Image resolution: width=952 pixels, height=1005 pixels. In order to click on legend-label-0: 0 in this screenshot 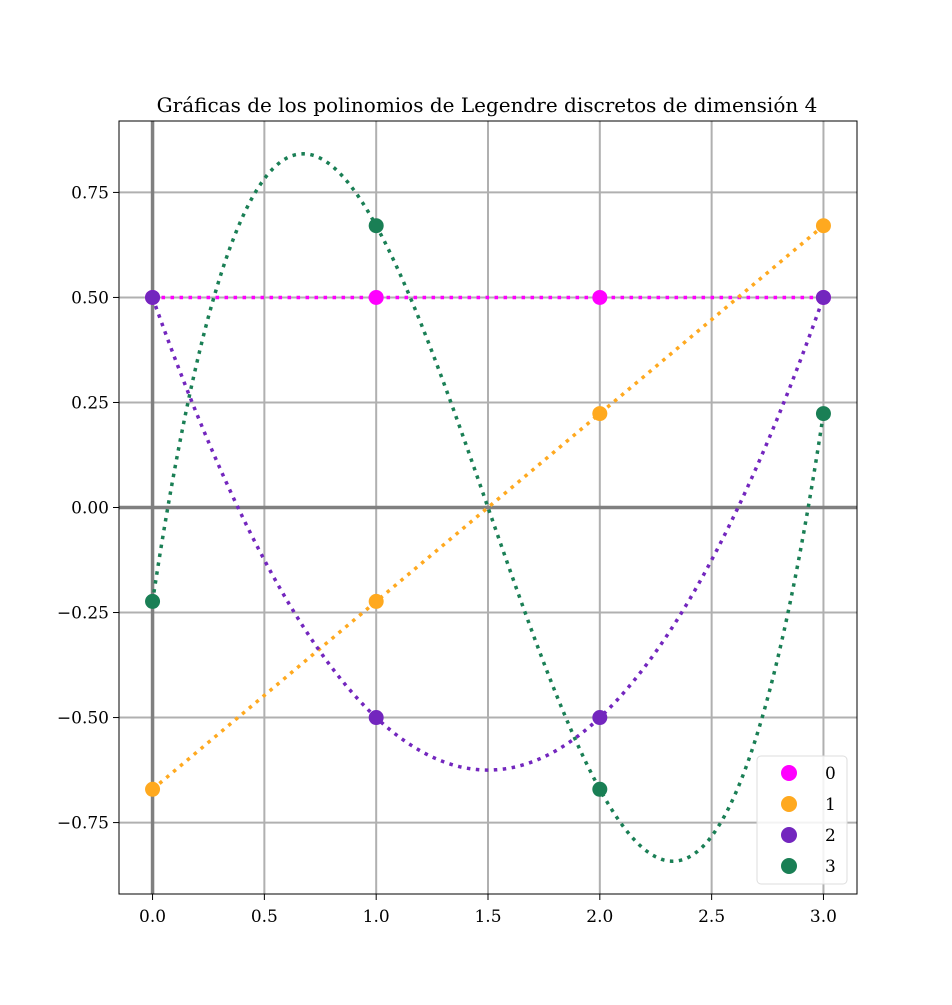, I will do `click(830, 774)`.